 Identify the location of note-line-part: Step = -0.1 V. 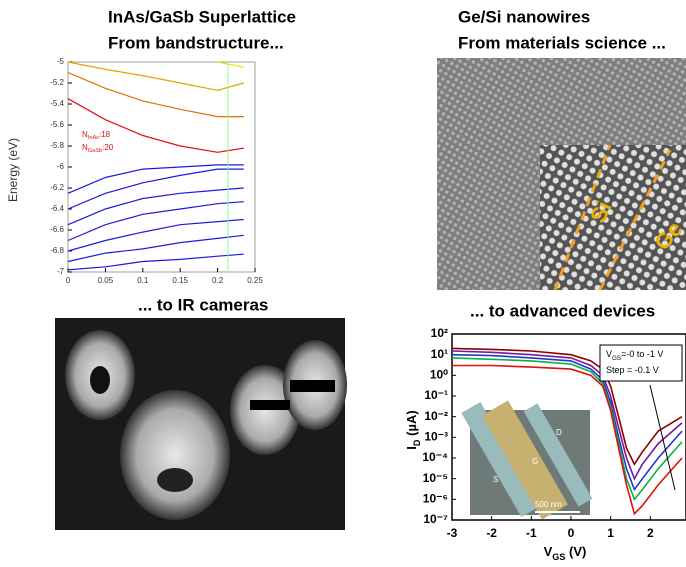
(632, 370).